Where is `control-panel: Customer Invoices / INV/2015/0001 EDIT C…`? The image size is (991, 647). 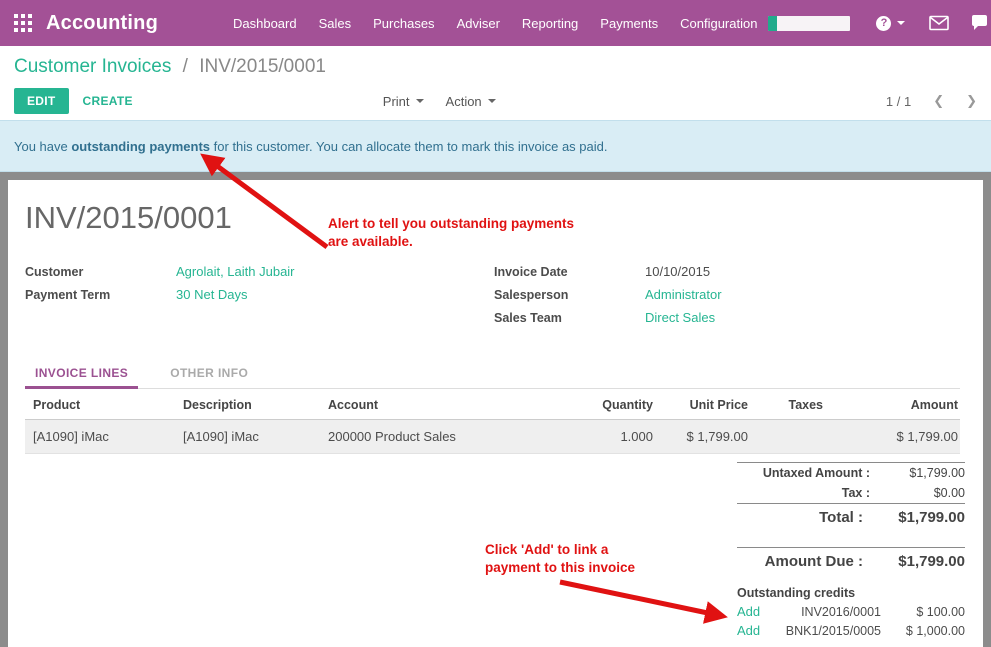
control-panel: Customer Invoices / INV/2015/0001 EDIT C… is located at coordinates (495, 83).